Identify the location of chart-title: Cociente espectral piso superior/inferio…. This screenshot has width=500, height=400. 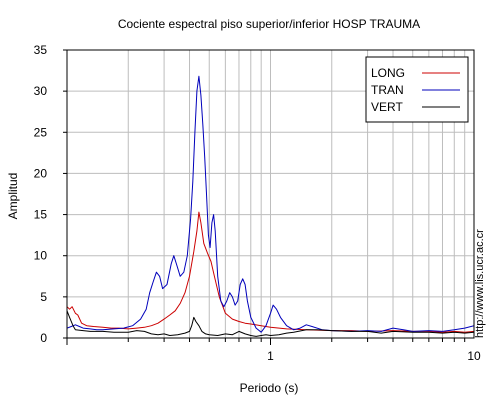
(269, 24).